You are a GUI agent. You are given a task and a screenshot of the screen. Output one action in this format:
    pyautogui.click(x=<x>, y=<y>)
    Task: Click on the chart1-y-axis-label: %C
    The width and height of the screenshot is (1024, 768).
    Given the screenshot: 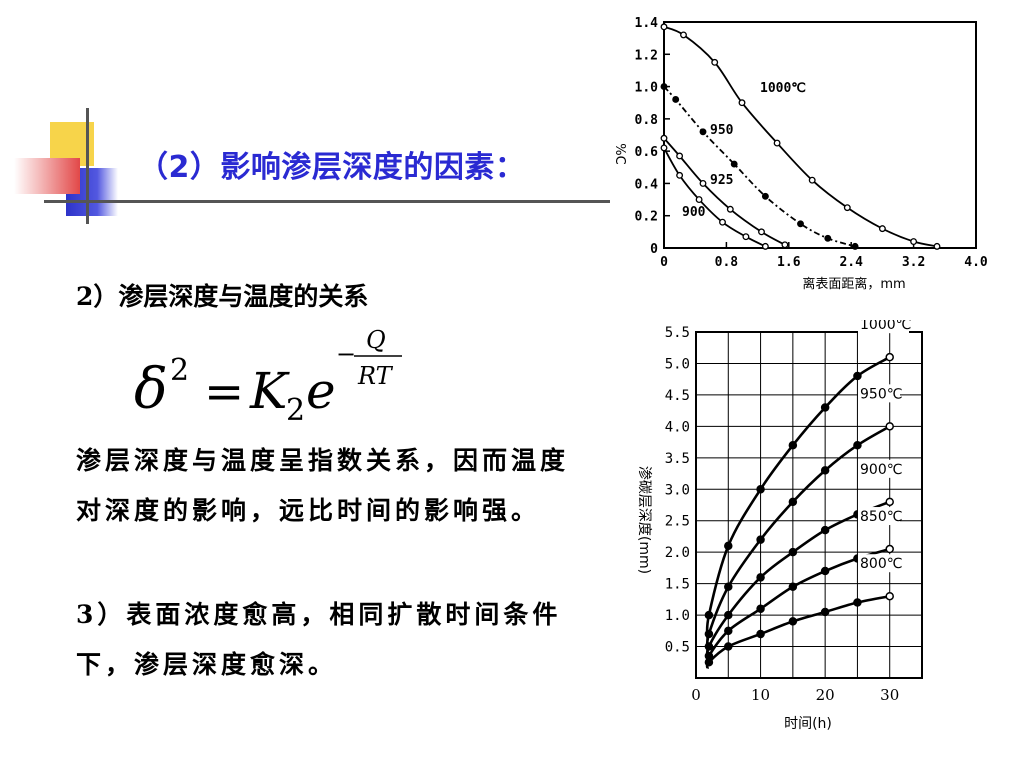 What is the action you would take?
    pyautogui.click(x=619, y=153)
    